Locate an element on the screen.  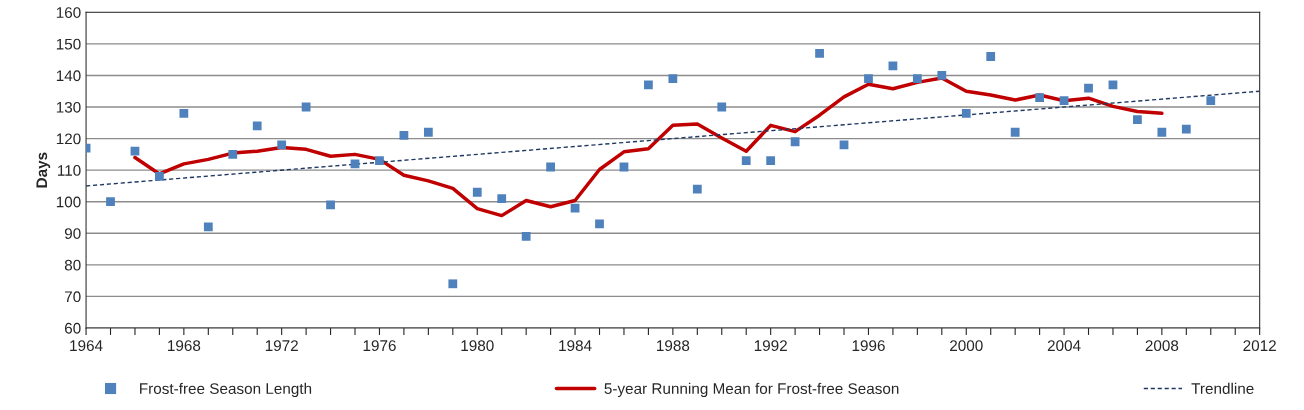
y-tick-label: 70 is located at coordinates (72, 297).